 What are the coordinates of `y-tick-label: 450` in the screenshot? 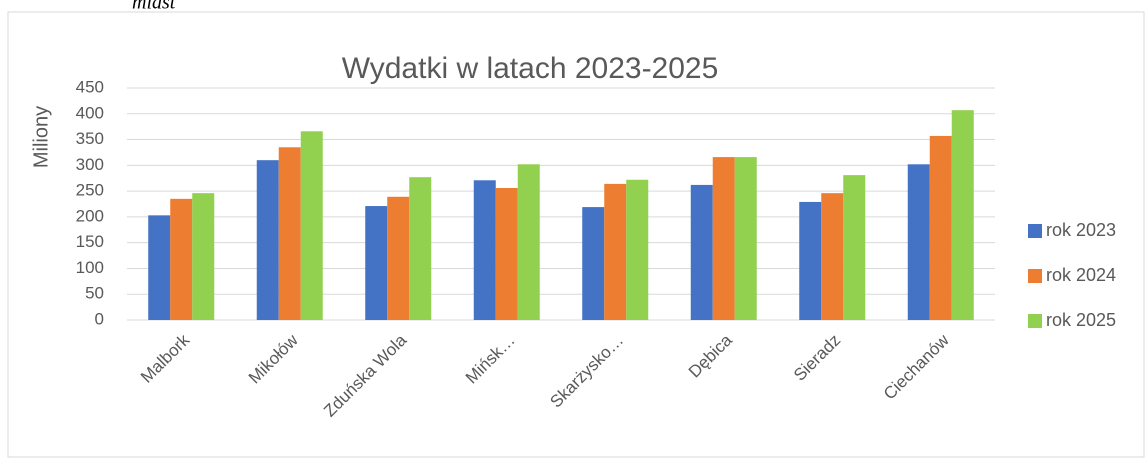 It's located at (90, 86).